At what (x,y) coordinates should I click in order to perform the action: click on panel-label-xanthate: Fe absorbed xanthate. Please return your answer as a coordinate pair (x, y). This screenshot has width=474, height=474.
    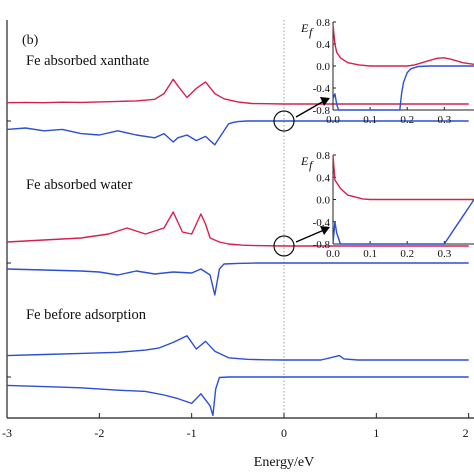
    Looking at the image, I should click on (87, 61).